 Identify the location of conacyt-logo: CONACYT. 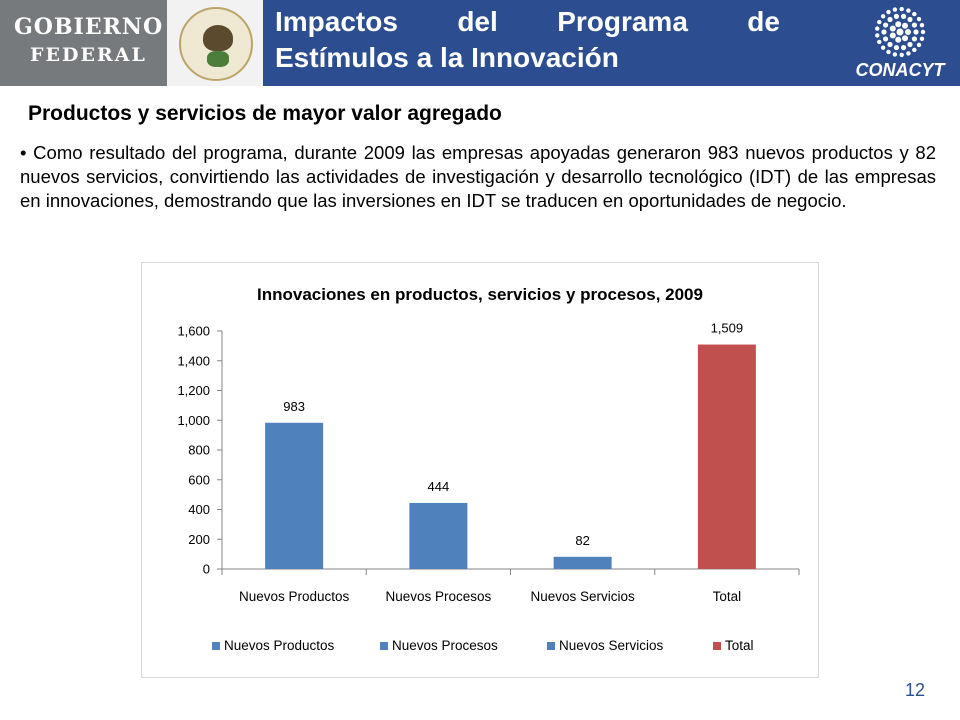
(900, 44).